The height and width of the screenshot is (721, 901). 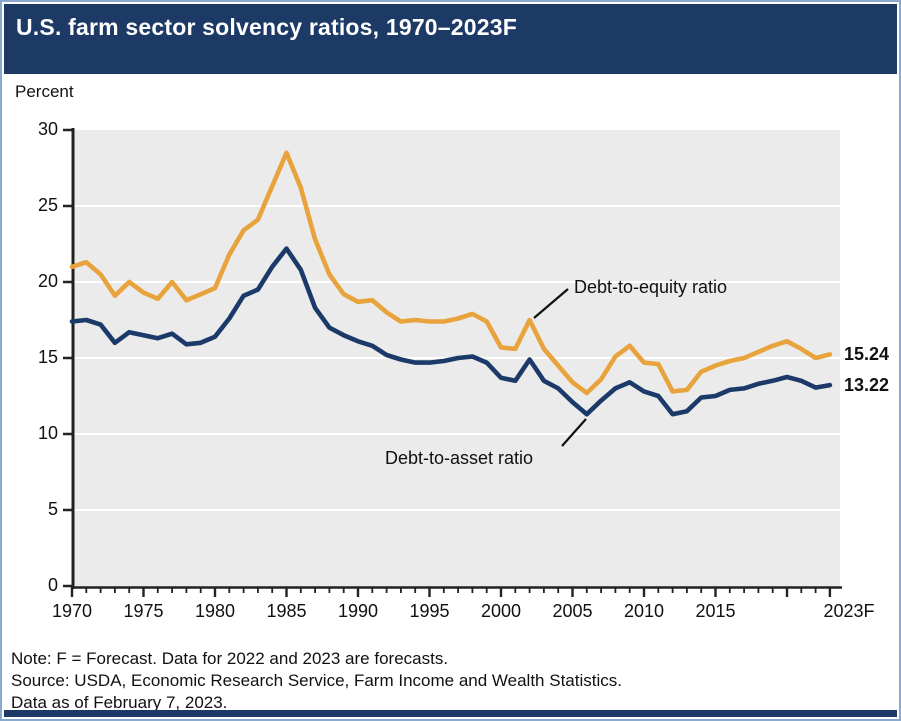 I want to click on x-tick-label-2000: 2000, so click(x=501, y=611).